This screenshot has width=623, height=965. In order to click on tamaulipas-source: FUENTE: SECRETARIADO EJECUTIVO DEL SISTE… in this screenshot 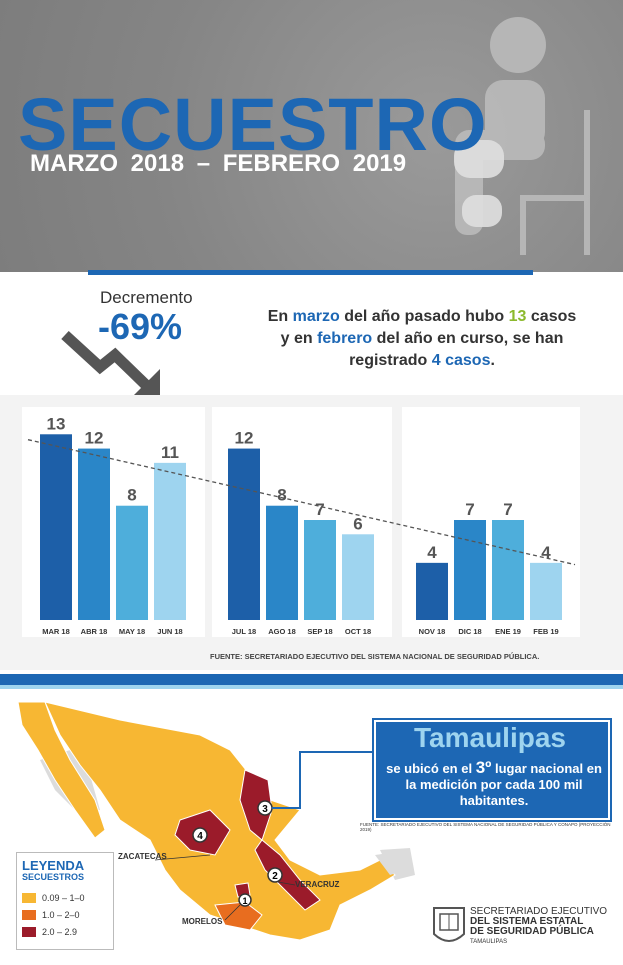, I will do `click(485, 827)`.